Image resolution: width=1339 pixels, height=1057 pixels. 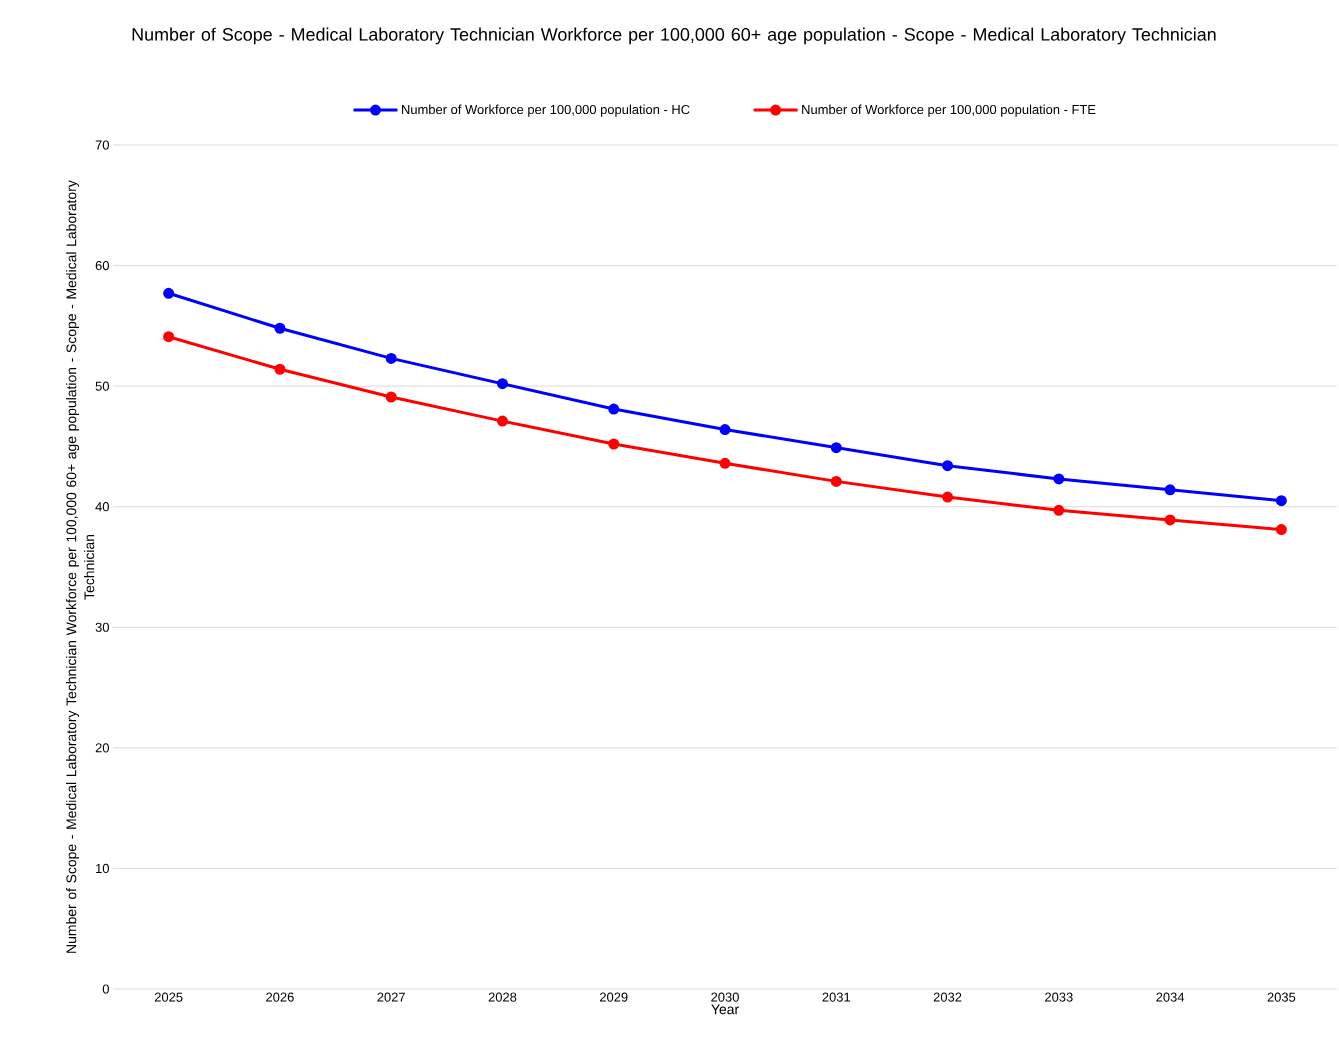 I want to click on x-axis-title: Year, so click(x=725, y=1009).